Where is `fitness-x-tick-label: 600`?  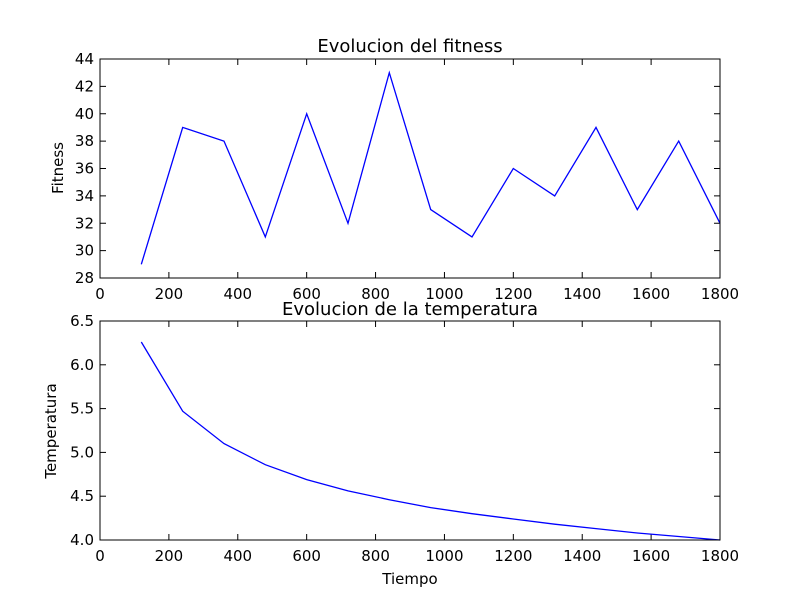
fitness-x-tick-label: 600 is located at coordinates (306, 294).